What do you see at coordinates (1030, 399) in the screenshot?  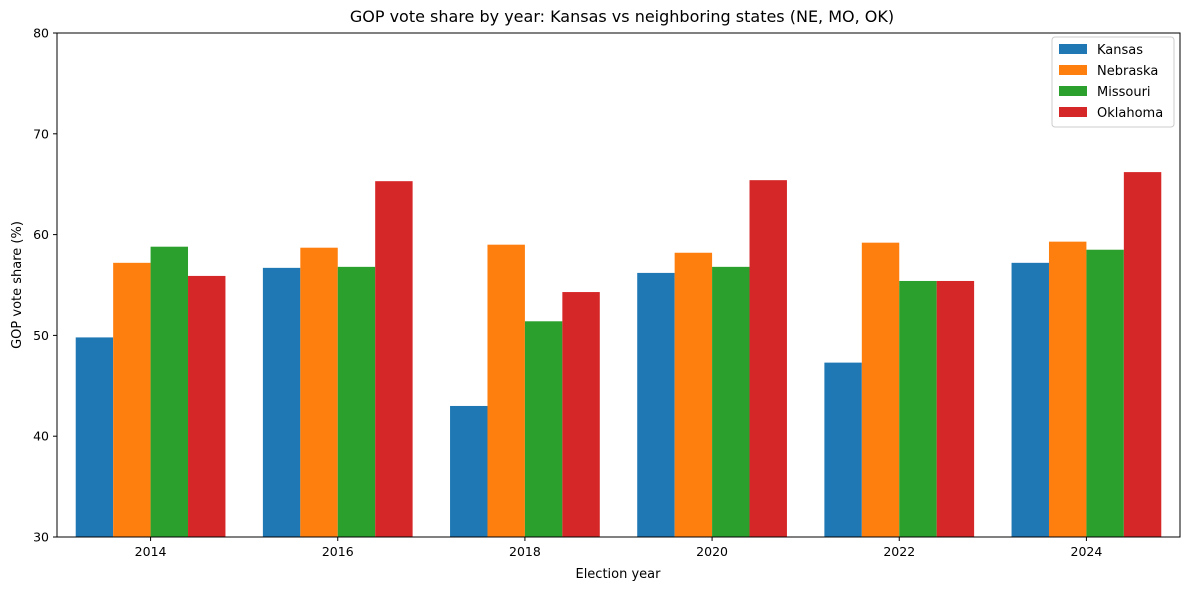 I see `bar-kansas-2024` at bounding box center [1030, 399].